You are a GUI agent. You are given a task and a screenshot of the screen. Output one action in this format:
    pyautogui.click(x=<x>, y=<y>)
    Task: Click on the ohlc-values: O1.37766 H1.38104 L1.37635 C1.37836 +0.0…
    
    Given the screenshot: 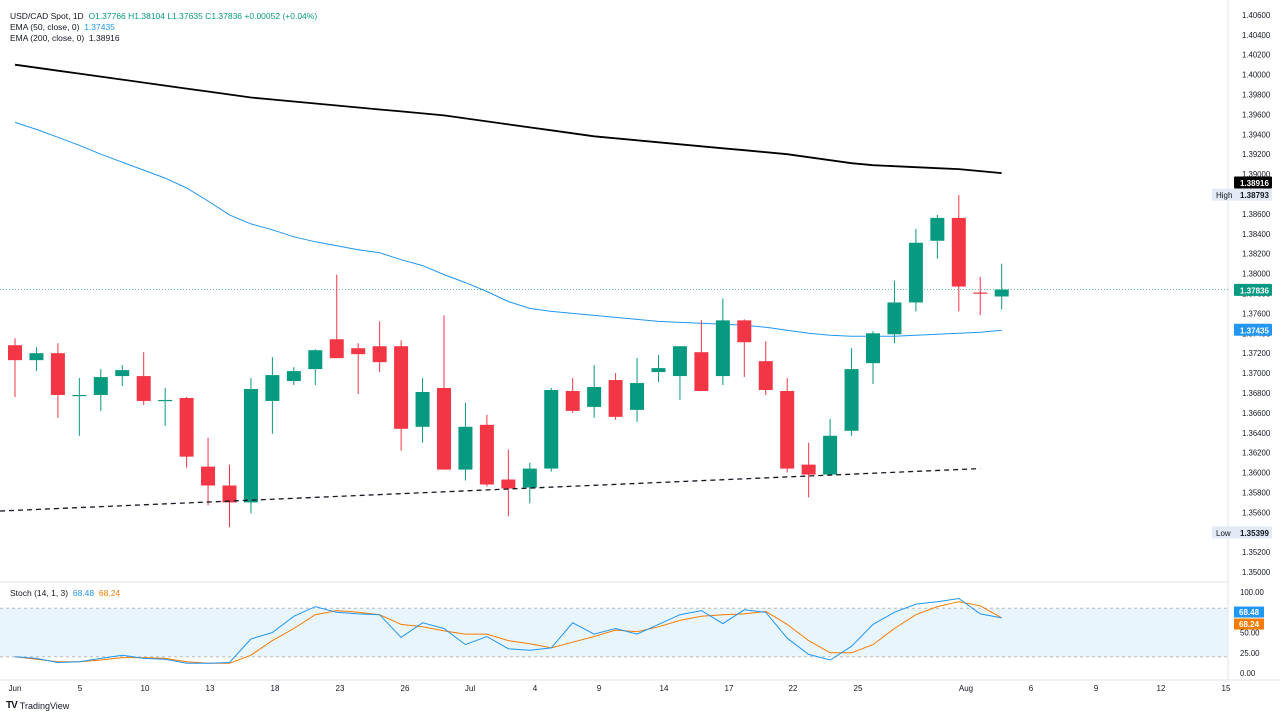 What is the action you would take?
    pyautogui.click(x=203, y=16)
    